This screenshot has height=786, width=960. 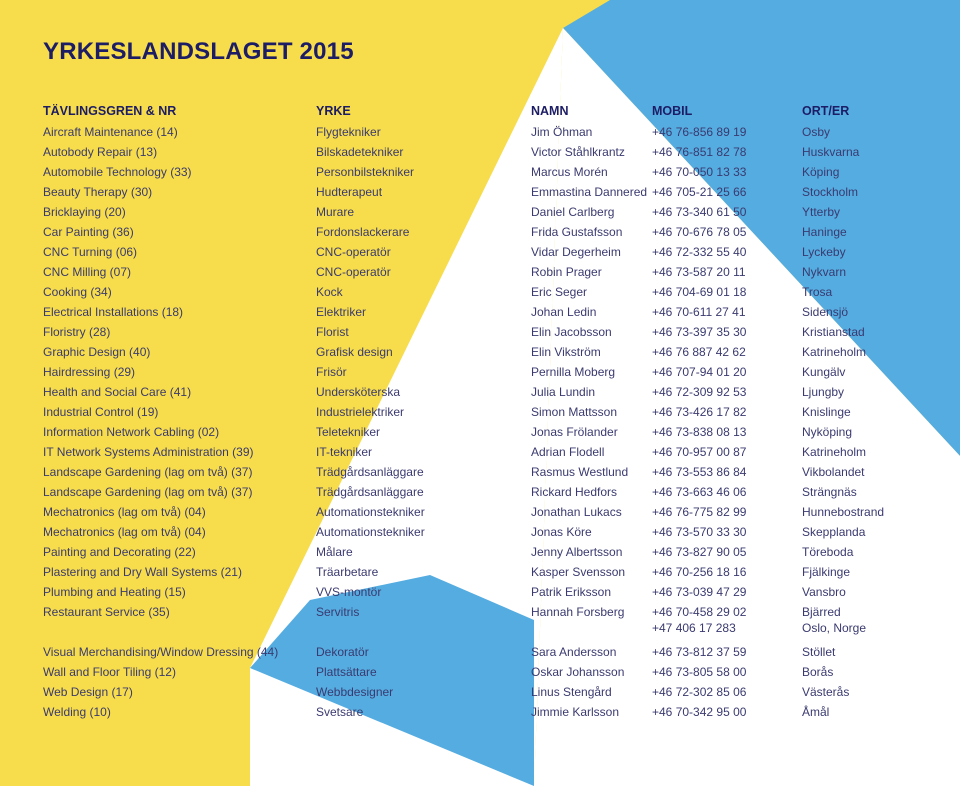 I want to click on profession-cell: Webbdesigner, so click(x=355, y=692).